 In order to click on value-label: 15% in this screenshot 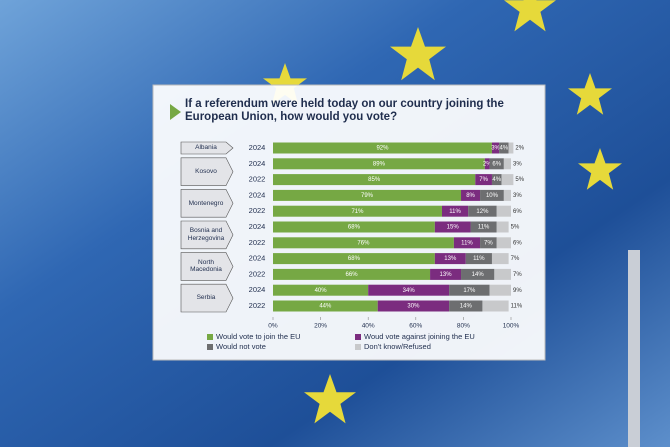, I will do `click(453, 228)`.